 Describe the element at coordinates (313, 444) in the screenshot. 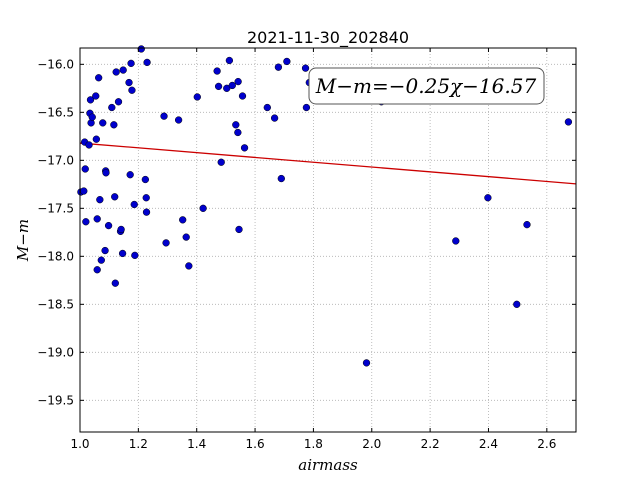

I see `x-tick-label: 1.8` at that location.